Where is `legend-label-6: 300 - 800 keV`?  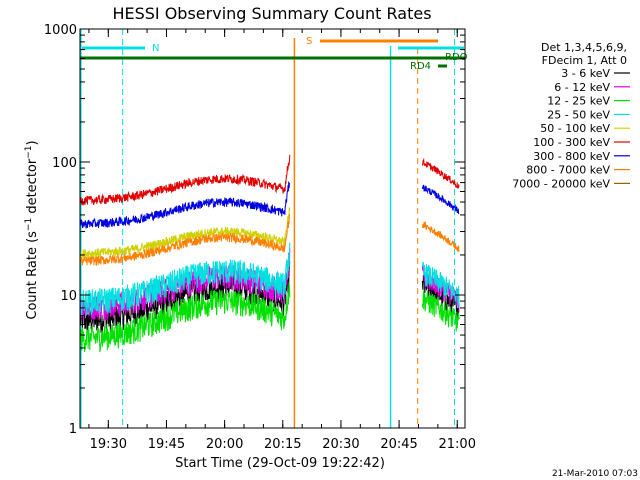
legend-label-6: 300 - 800 keV is located at coordinates (571, 156).